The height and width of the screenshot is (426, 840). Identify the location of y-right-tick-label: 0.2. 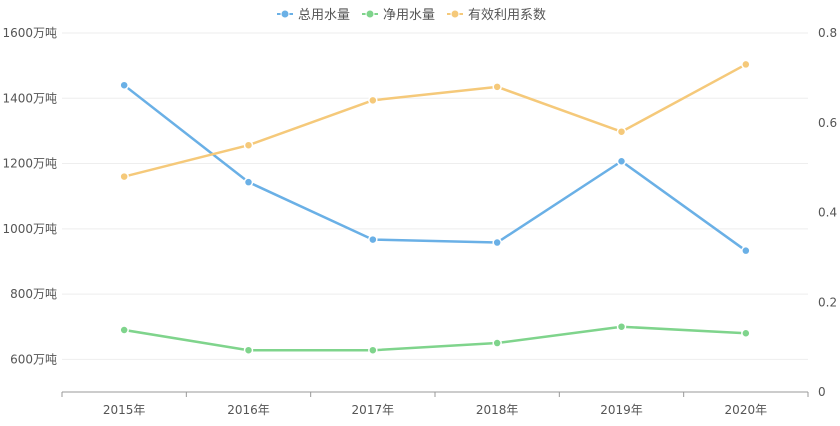
(827, 302).